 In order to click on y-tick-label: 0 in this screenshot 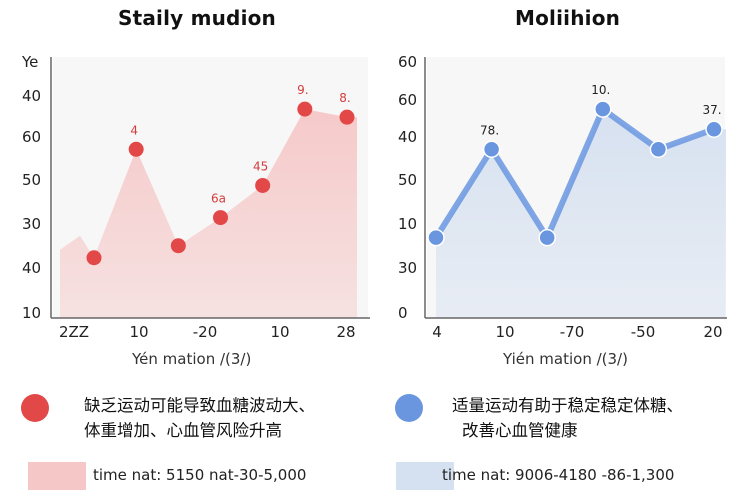, I will do `click(403, 313)`.